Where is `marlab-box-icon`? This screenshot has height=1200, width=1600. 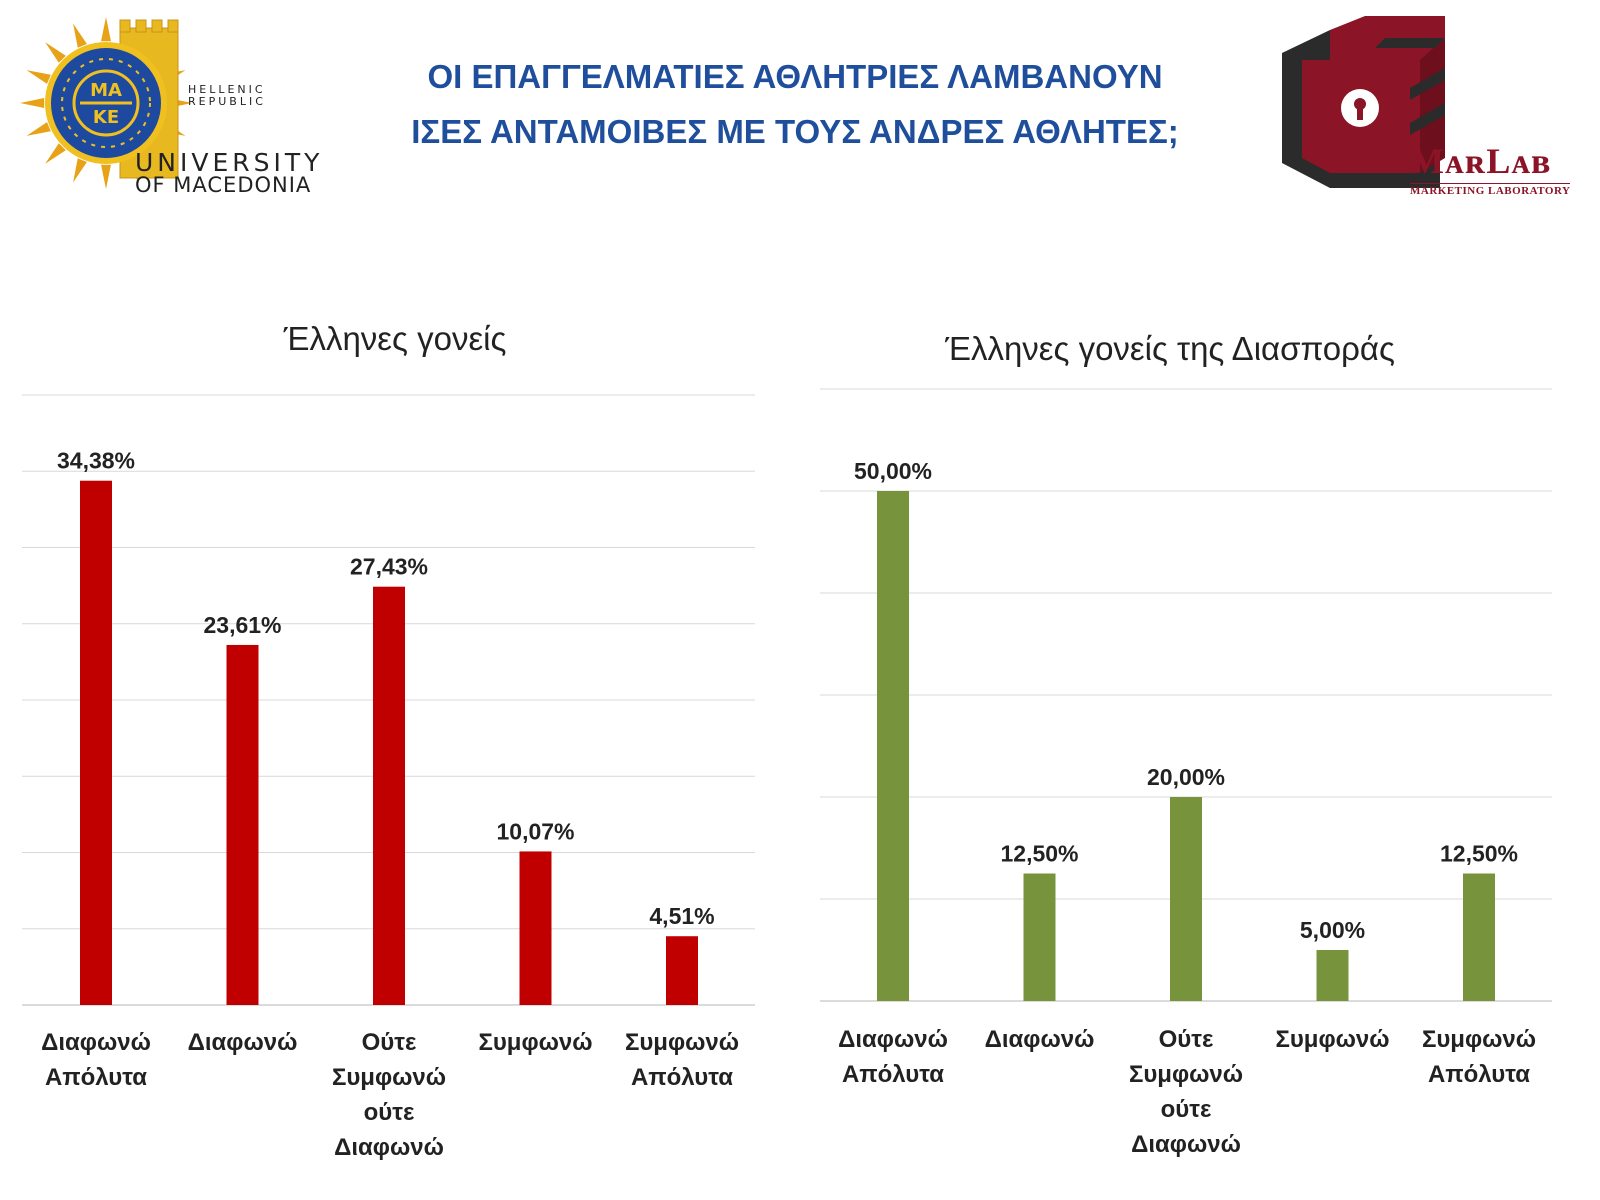
marlab-box-icon is located at coordinates (1363, 102).